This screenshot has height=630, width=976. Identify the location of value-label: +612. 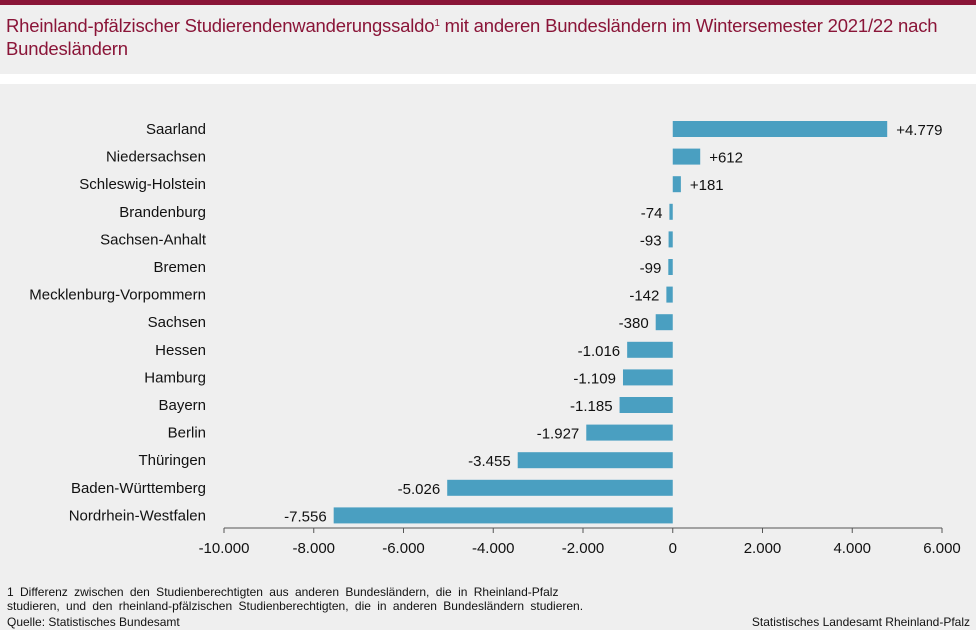
(726, 158).